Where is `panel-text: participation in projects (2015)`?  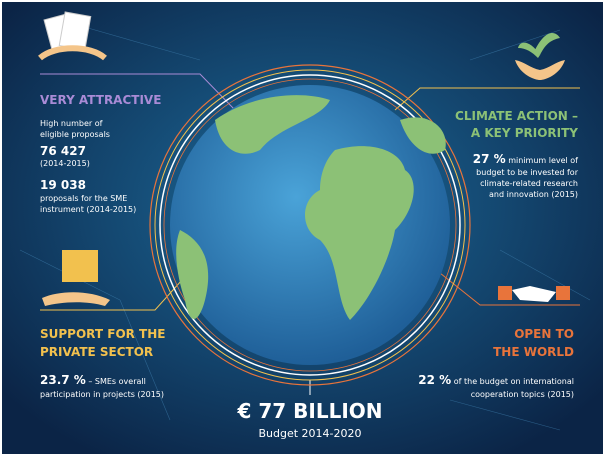 panel-text: participation in projects (2015) is located at coordinates (102, 394).